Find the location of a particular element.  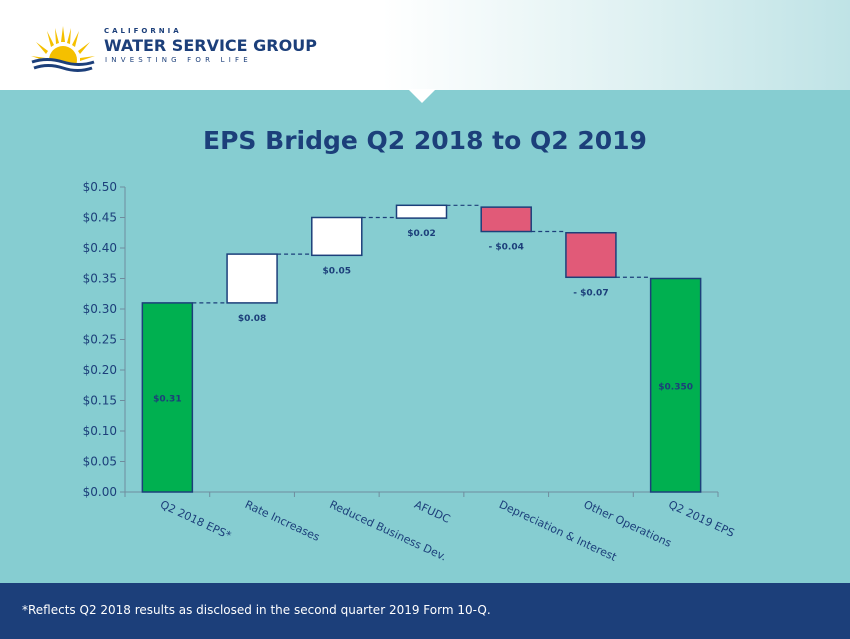

logo-text-tagline: INVESTING FOR LIFE is located at coordinates (178, 60).